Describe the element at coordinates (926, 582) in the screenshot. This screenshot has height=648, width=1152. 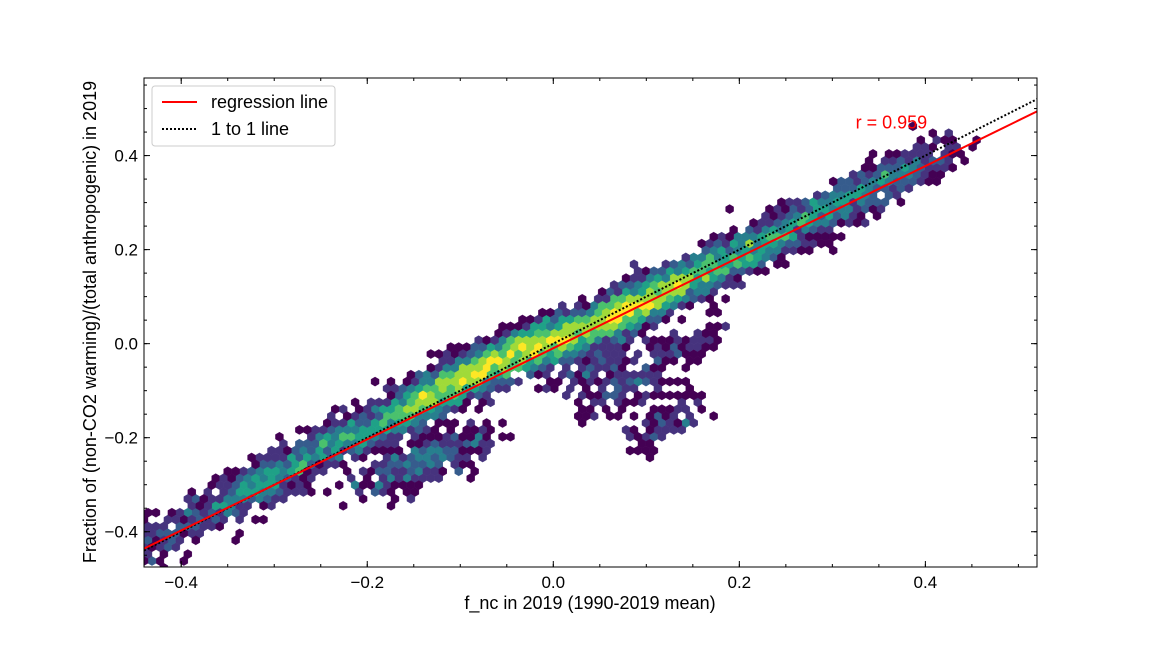
I see `x-tick-label: 0.4` at that location.